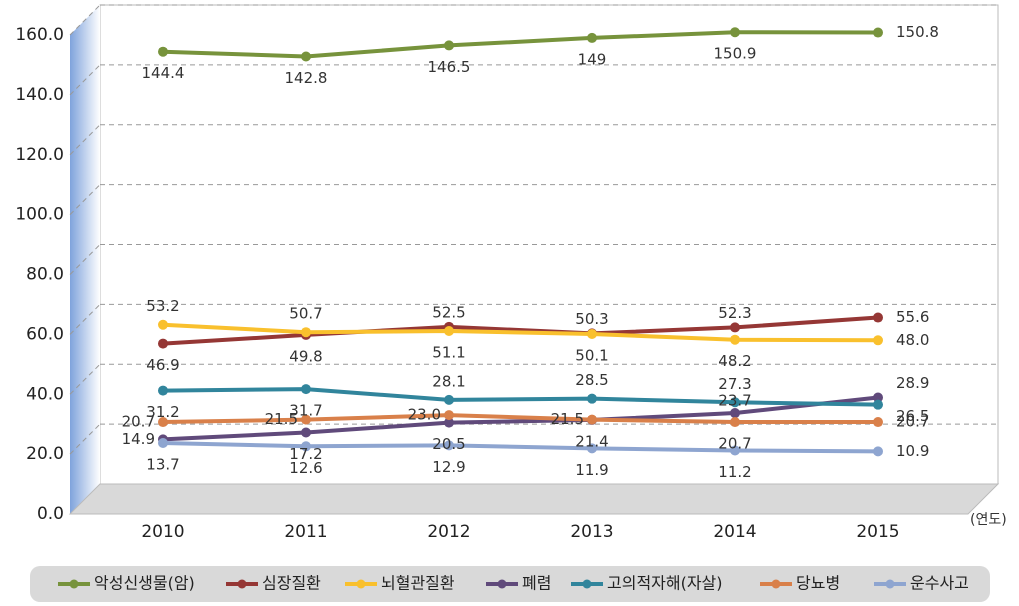  I want to click on y-tick-label: 100.0, so click(39, 215).